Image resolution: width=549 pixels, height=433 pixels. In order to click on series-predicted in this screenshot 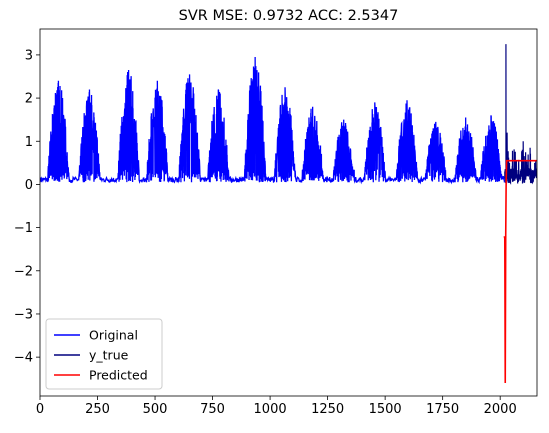, I will do `click(520, 271)`.